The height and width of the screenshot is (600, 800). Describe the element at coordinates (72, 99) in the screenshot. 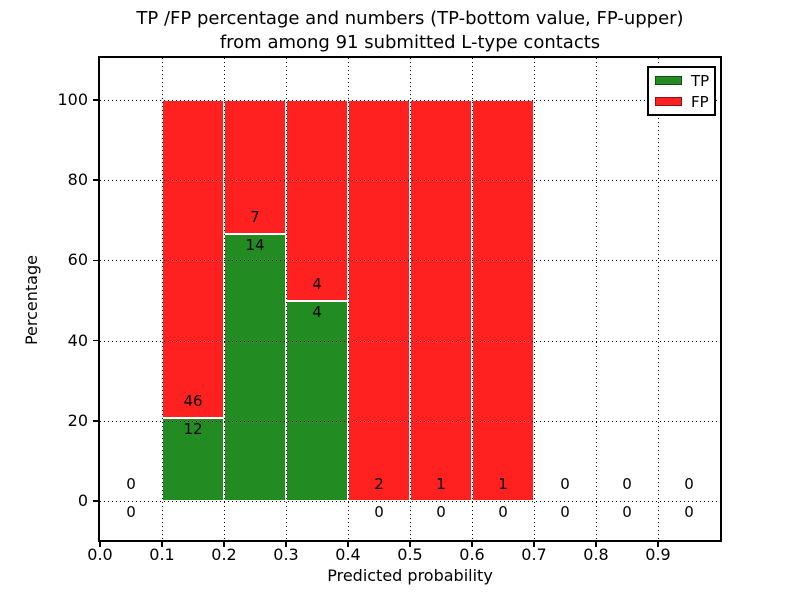

I see `y-tick-label: 100` at that location.